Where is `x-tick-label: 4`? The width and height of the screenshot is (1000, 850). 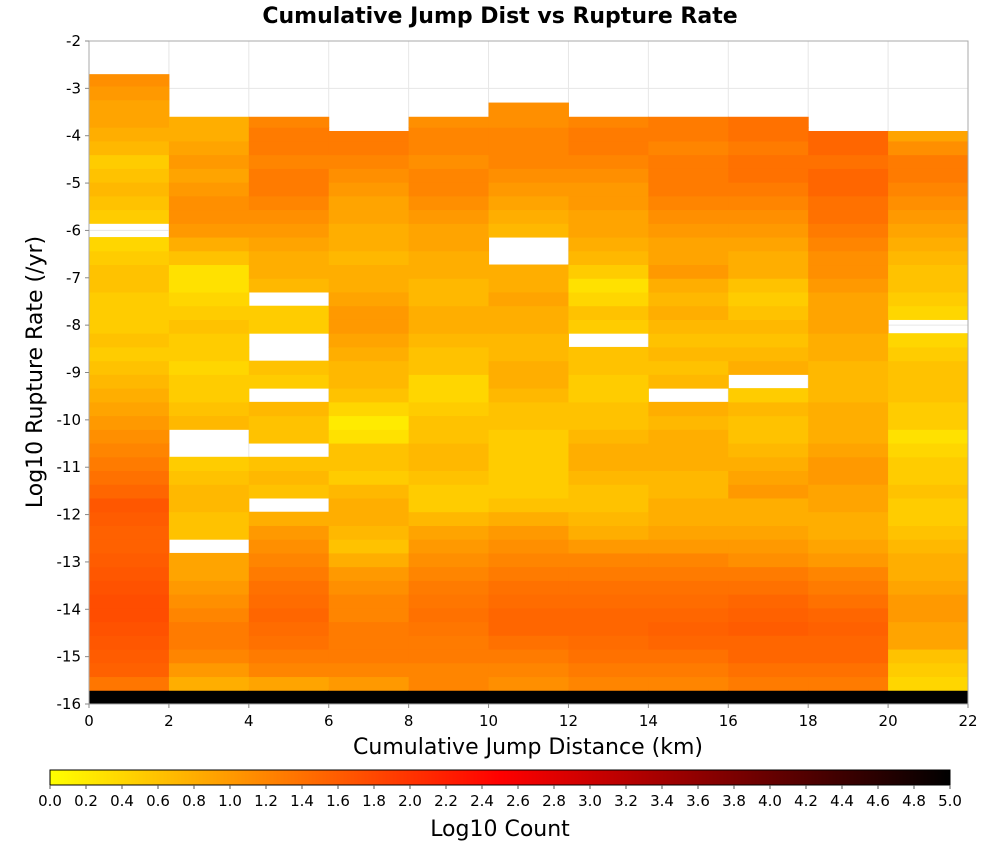
x-tick-label: 4 is located at coordinates (249, 721).